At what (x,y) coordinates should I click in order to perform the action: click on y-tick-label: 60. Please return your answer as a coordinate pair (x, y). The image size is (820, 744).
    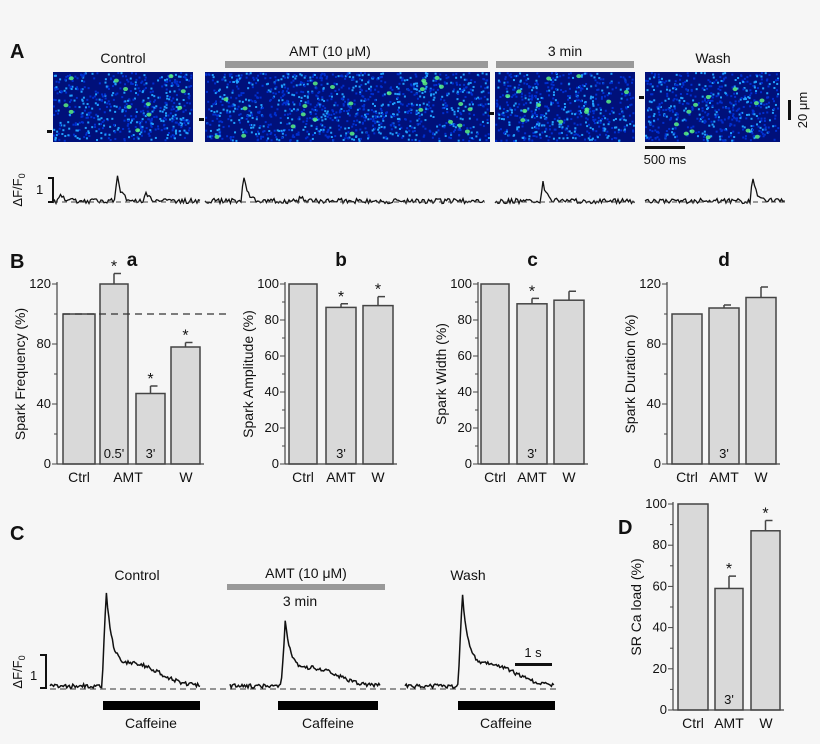
    Looking at the image, I should click on (660, 585).